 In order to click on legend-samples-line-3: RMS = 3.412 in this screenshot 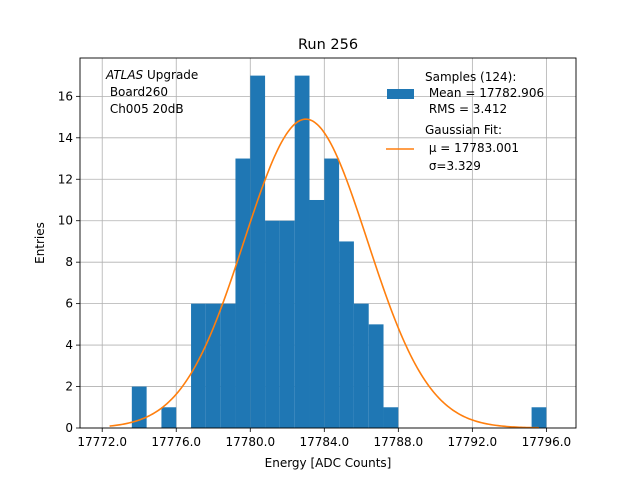, I will do `click(466, 109)`.